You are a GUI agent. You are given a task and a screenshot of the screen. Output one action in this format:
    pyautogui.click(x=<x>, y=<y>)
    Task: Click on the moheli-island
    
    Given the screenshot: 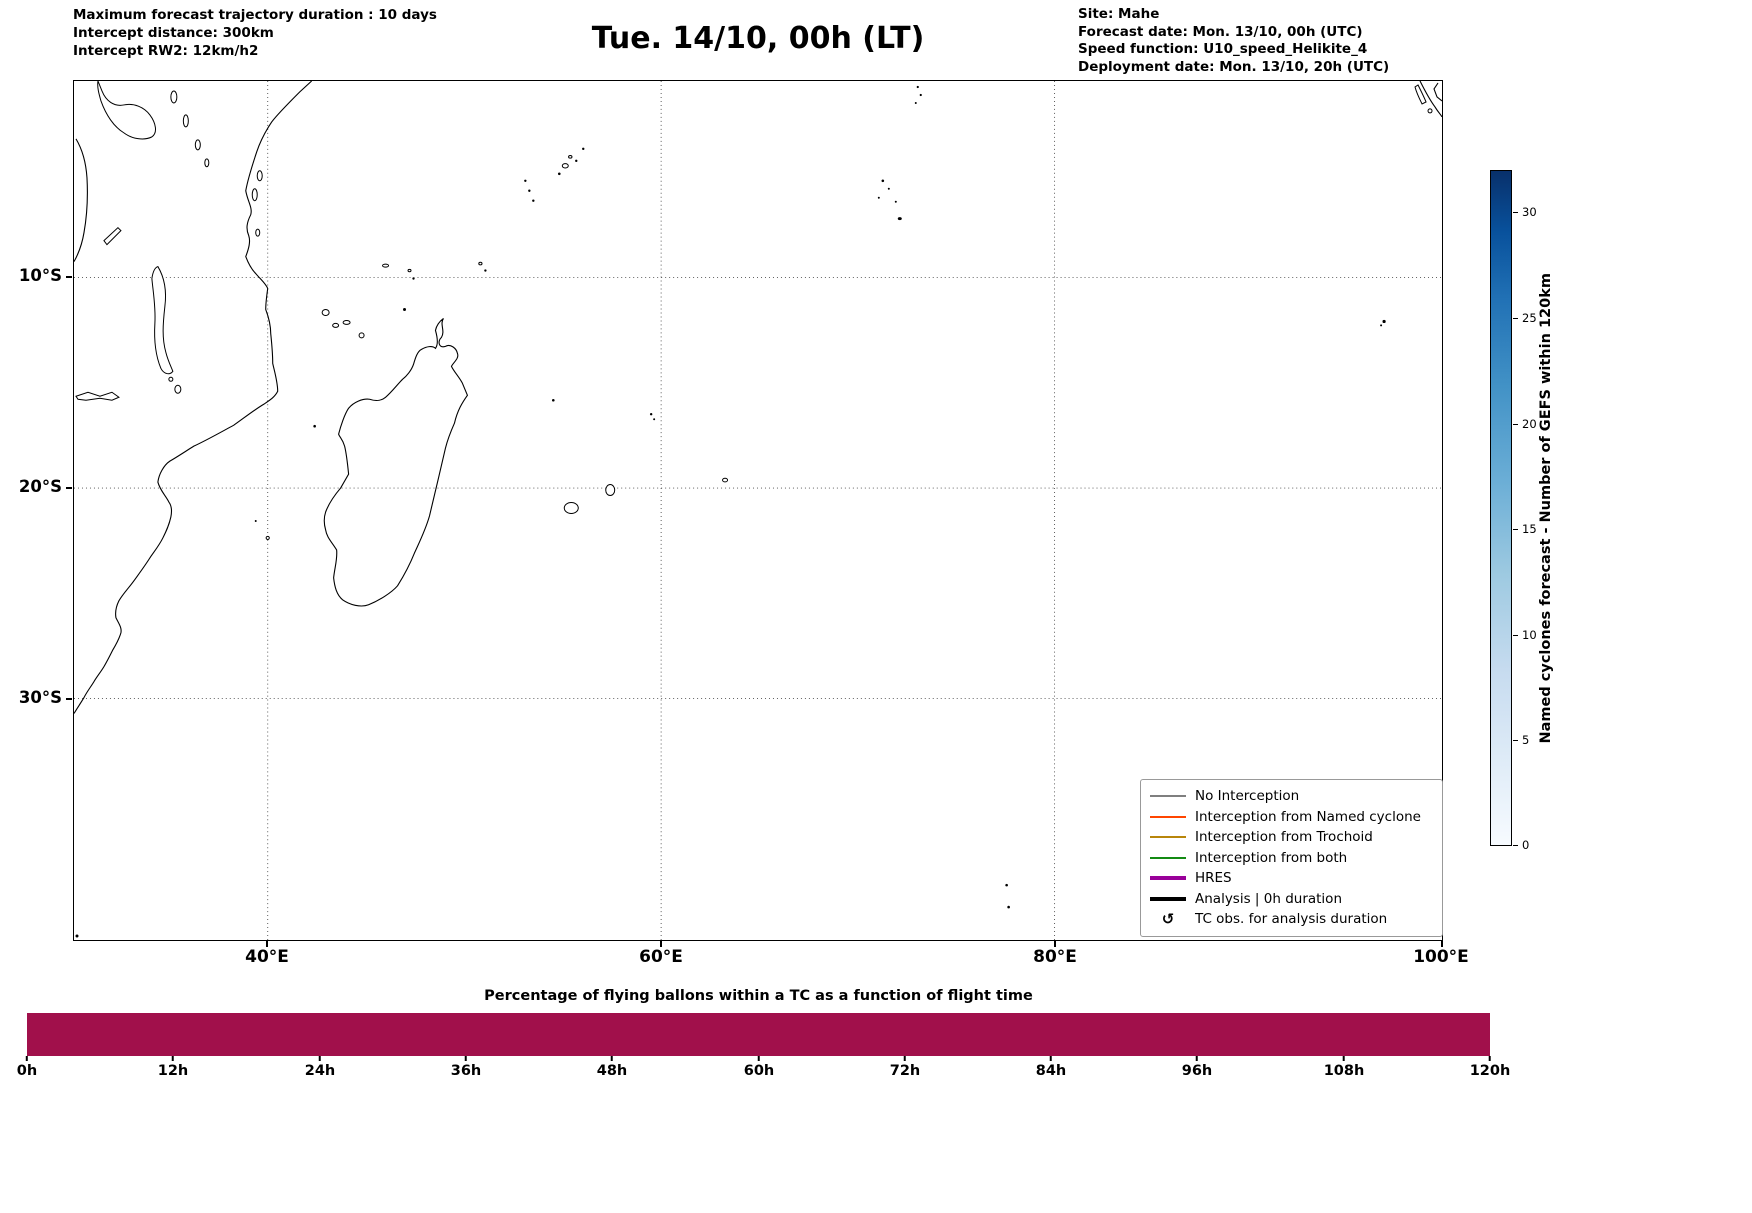 What is the action you would take?
    pyautogui.click(x=336, y=325)
    